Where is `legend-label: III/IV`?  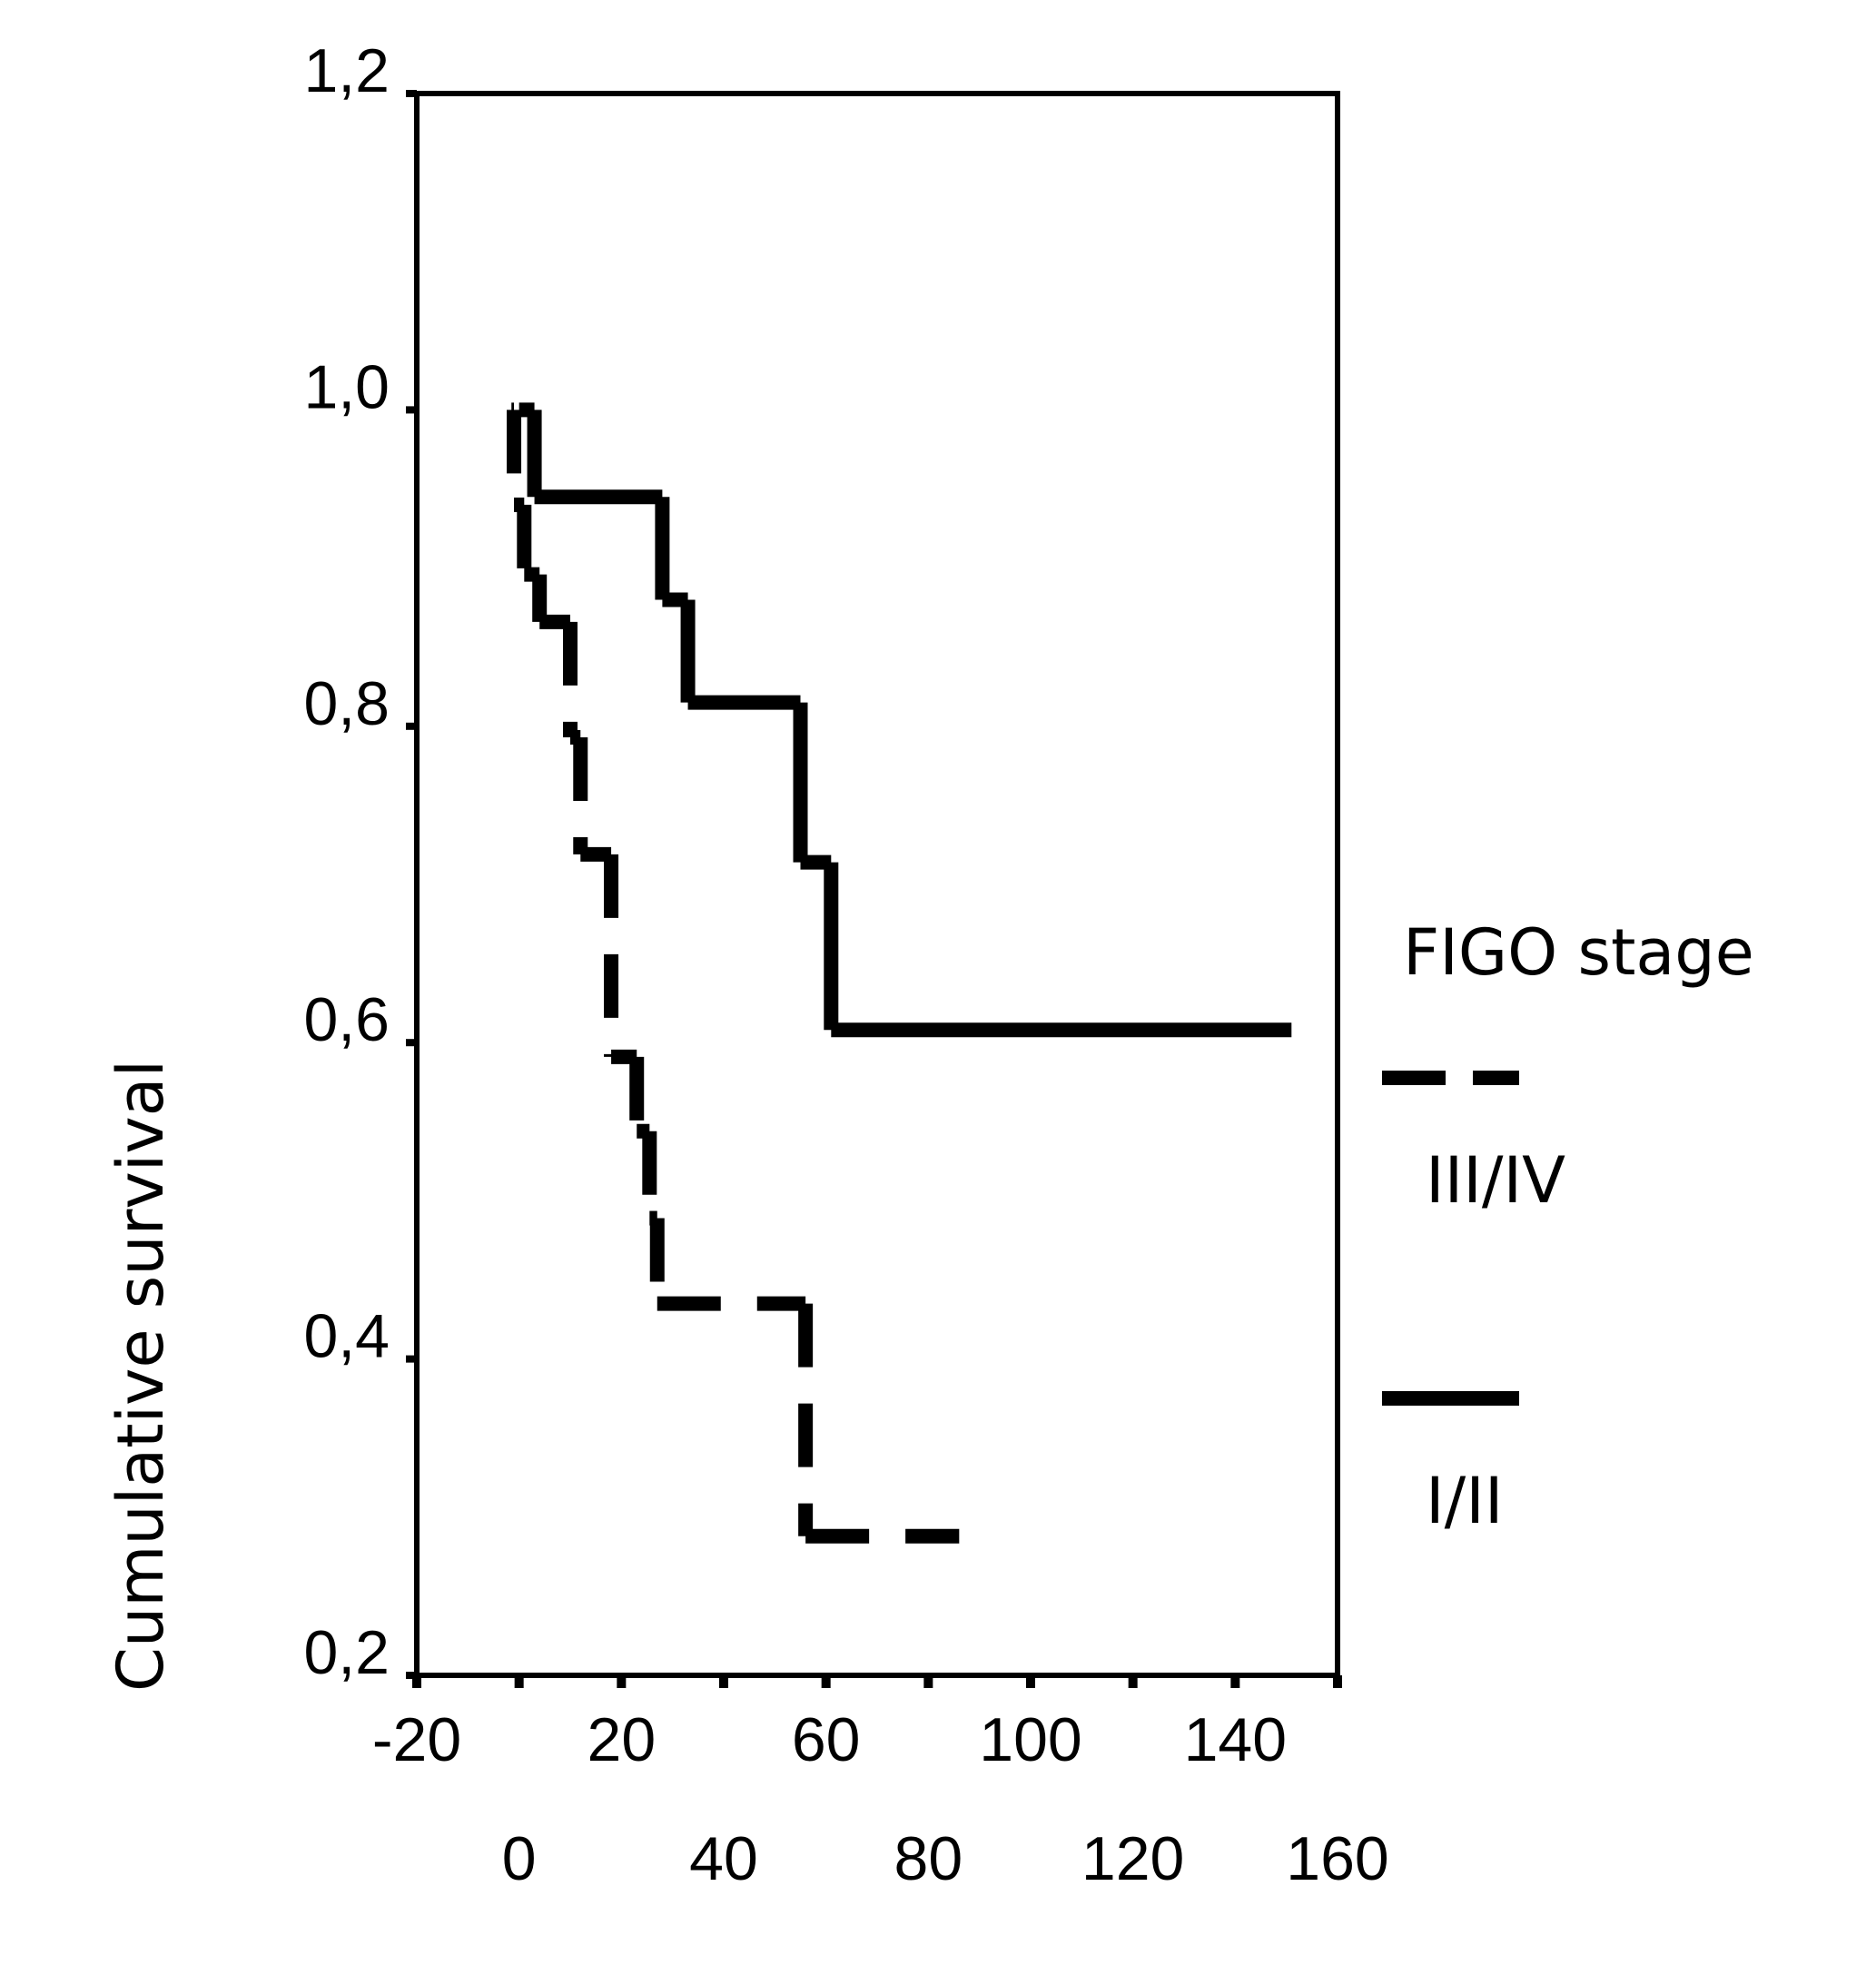 legend-label: III/IV is located at coordinates (1495, 1181).